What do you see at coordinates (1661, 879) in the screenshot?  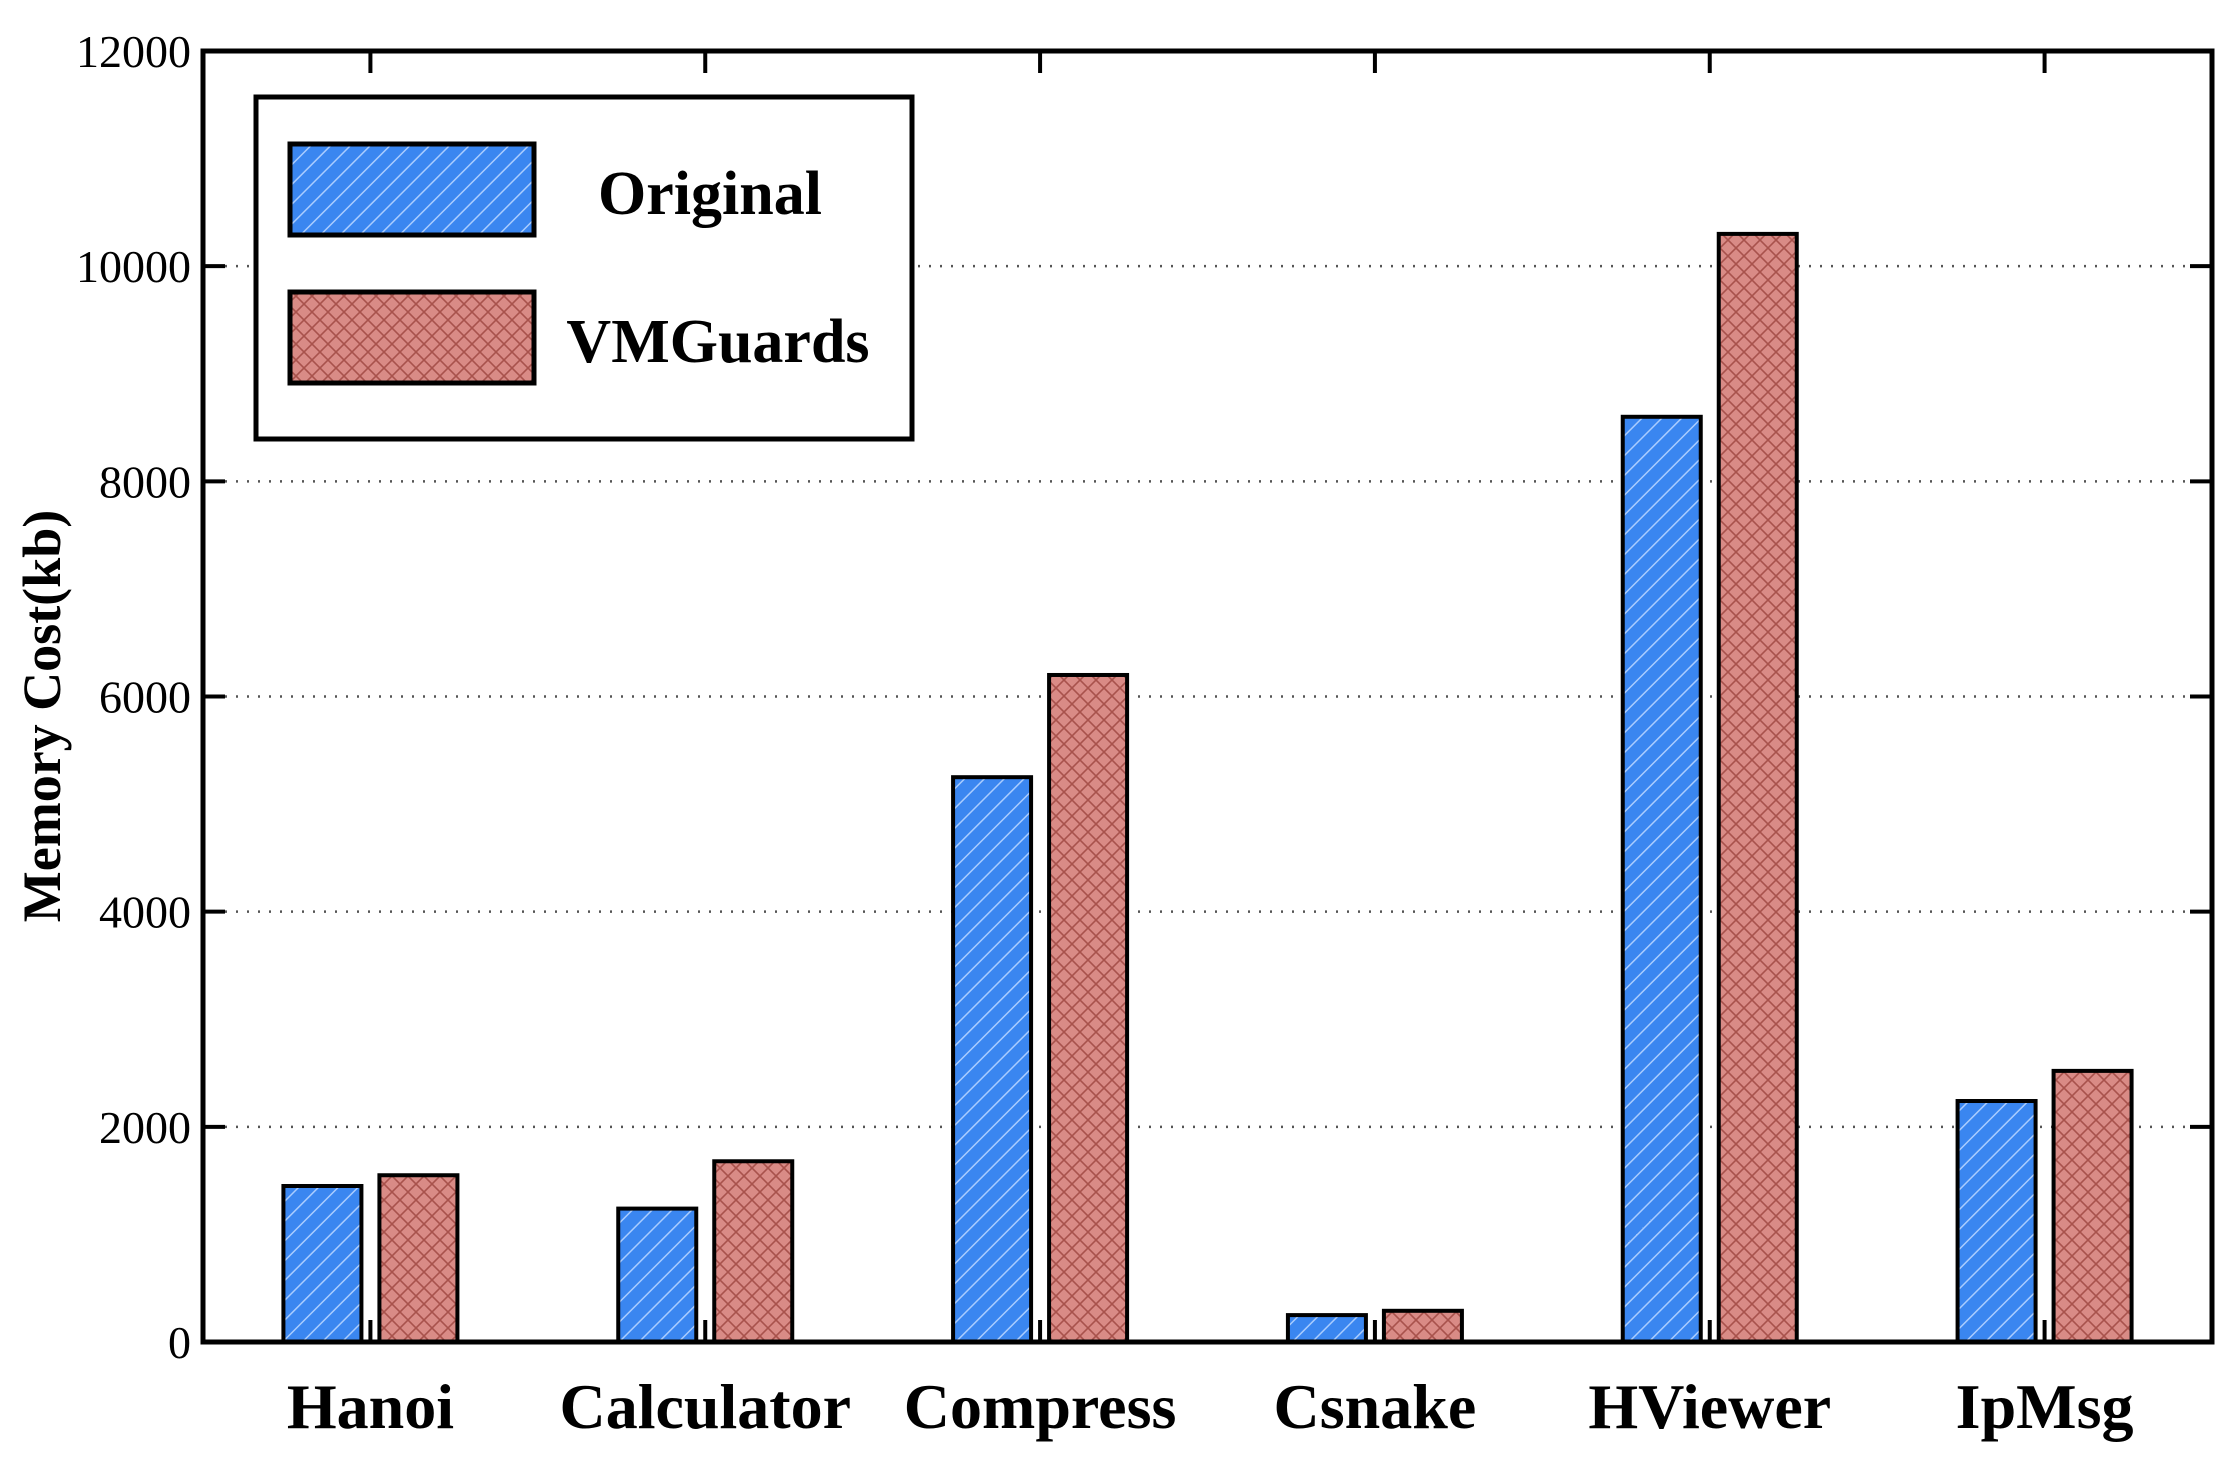 I see `bar-original-hviewer` at bounding box center [1661, 879].